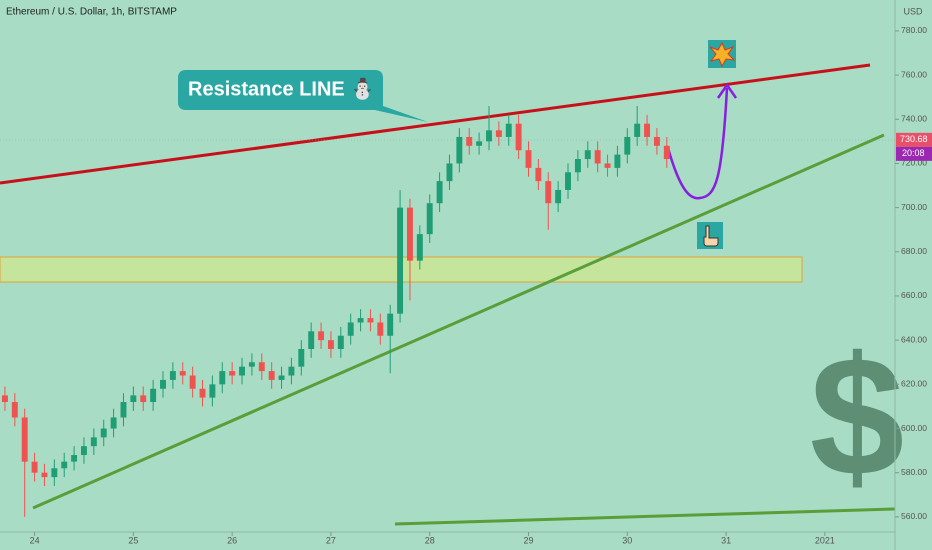  Describe the element at coordinates (232, 540) in the screenshot. I see `x-tick-label: 26` at that location.